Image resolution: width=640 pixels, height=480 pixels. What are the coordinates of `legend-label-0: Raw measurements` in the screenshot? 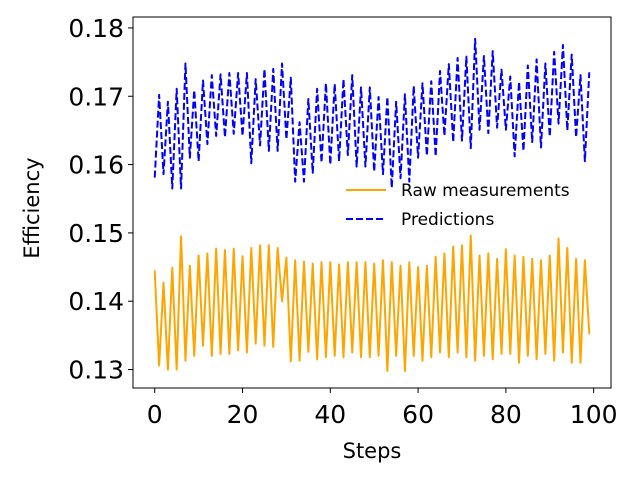 It's located at (485, 191).